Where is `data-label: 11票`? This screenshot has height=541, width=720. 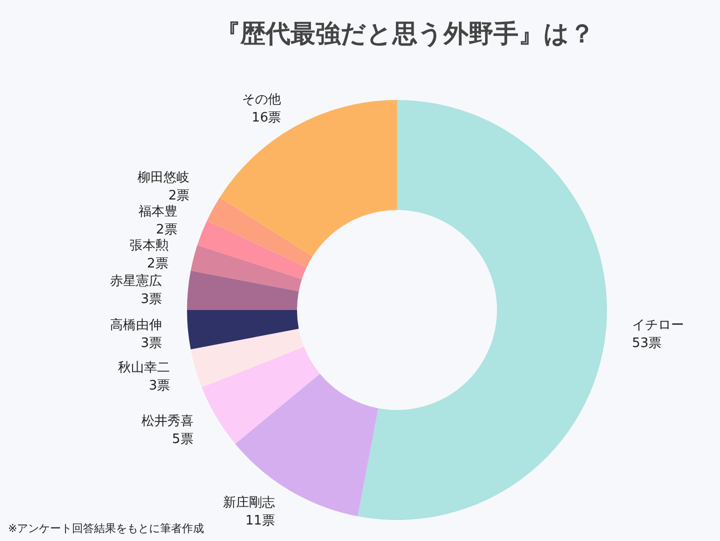 data-label: 11票 is located at coordinates (260, 521).